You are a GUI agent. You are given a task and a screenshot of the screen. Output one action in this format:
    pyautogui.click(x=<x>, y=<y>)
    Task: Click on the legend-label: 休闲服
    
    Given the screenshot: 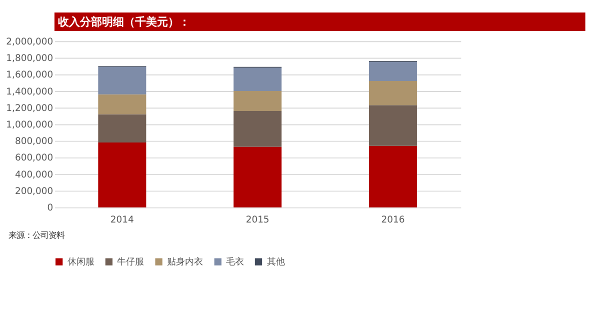 What is the action you would take?
    pyautogui.click(x=80, y=262)
    